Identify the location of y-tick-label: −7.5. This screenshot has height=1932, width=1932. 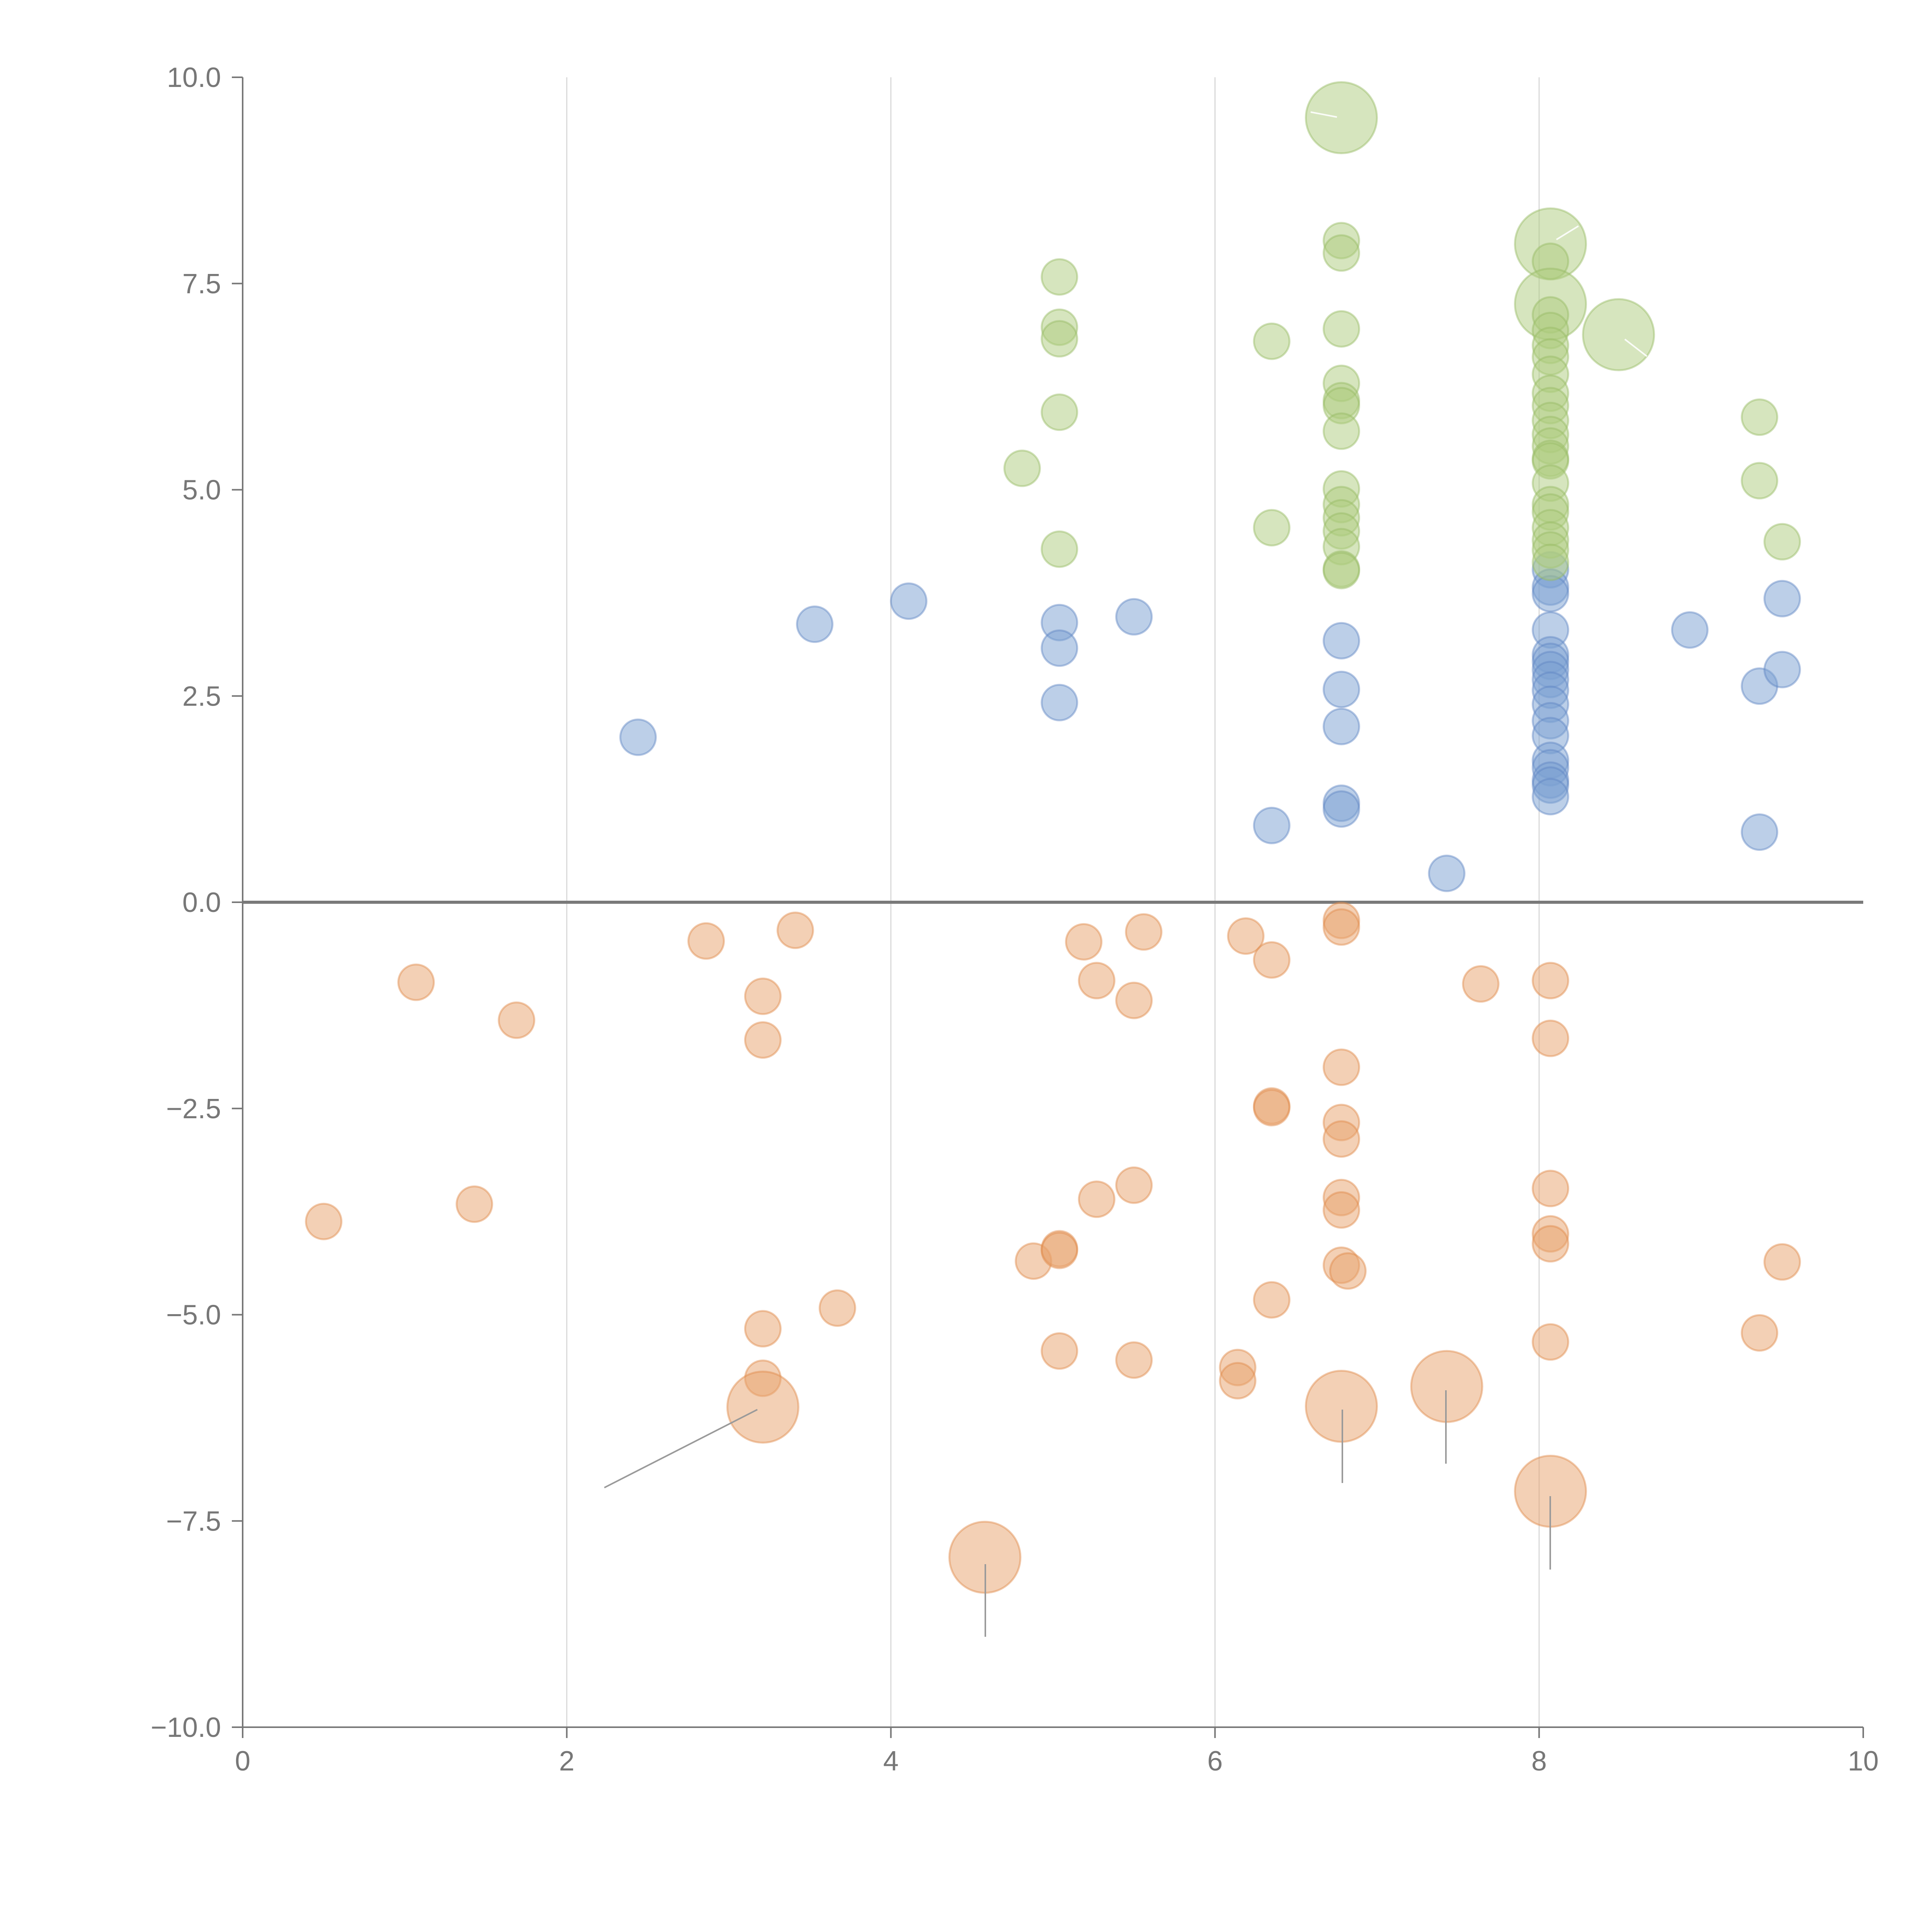
(193, 1522).